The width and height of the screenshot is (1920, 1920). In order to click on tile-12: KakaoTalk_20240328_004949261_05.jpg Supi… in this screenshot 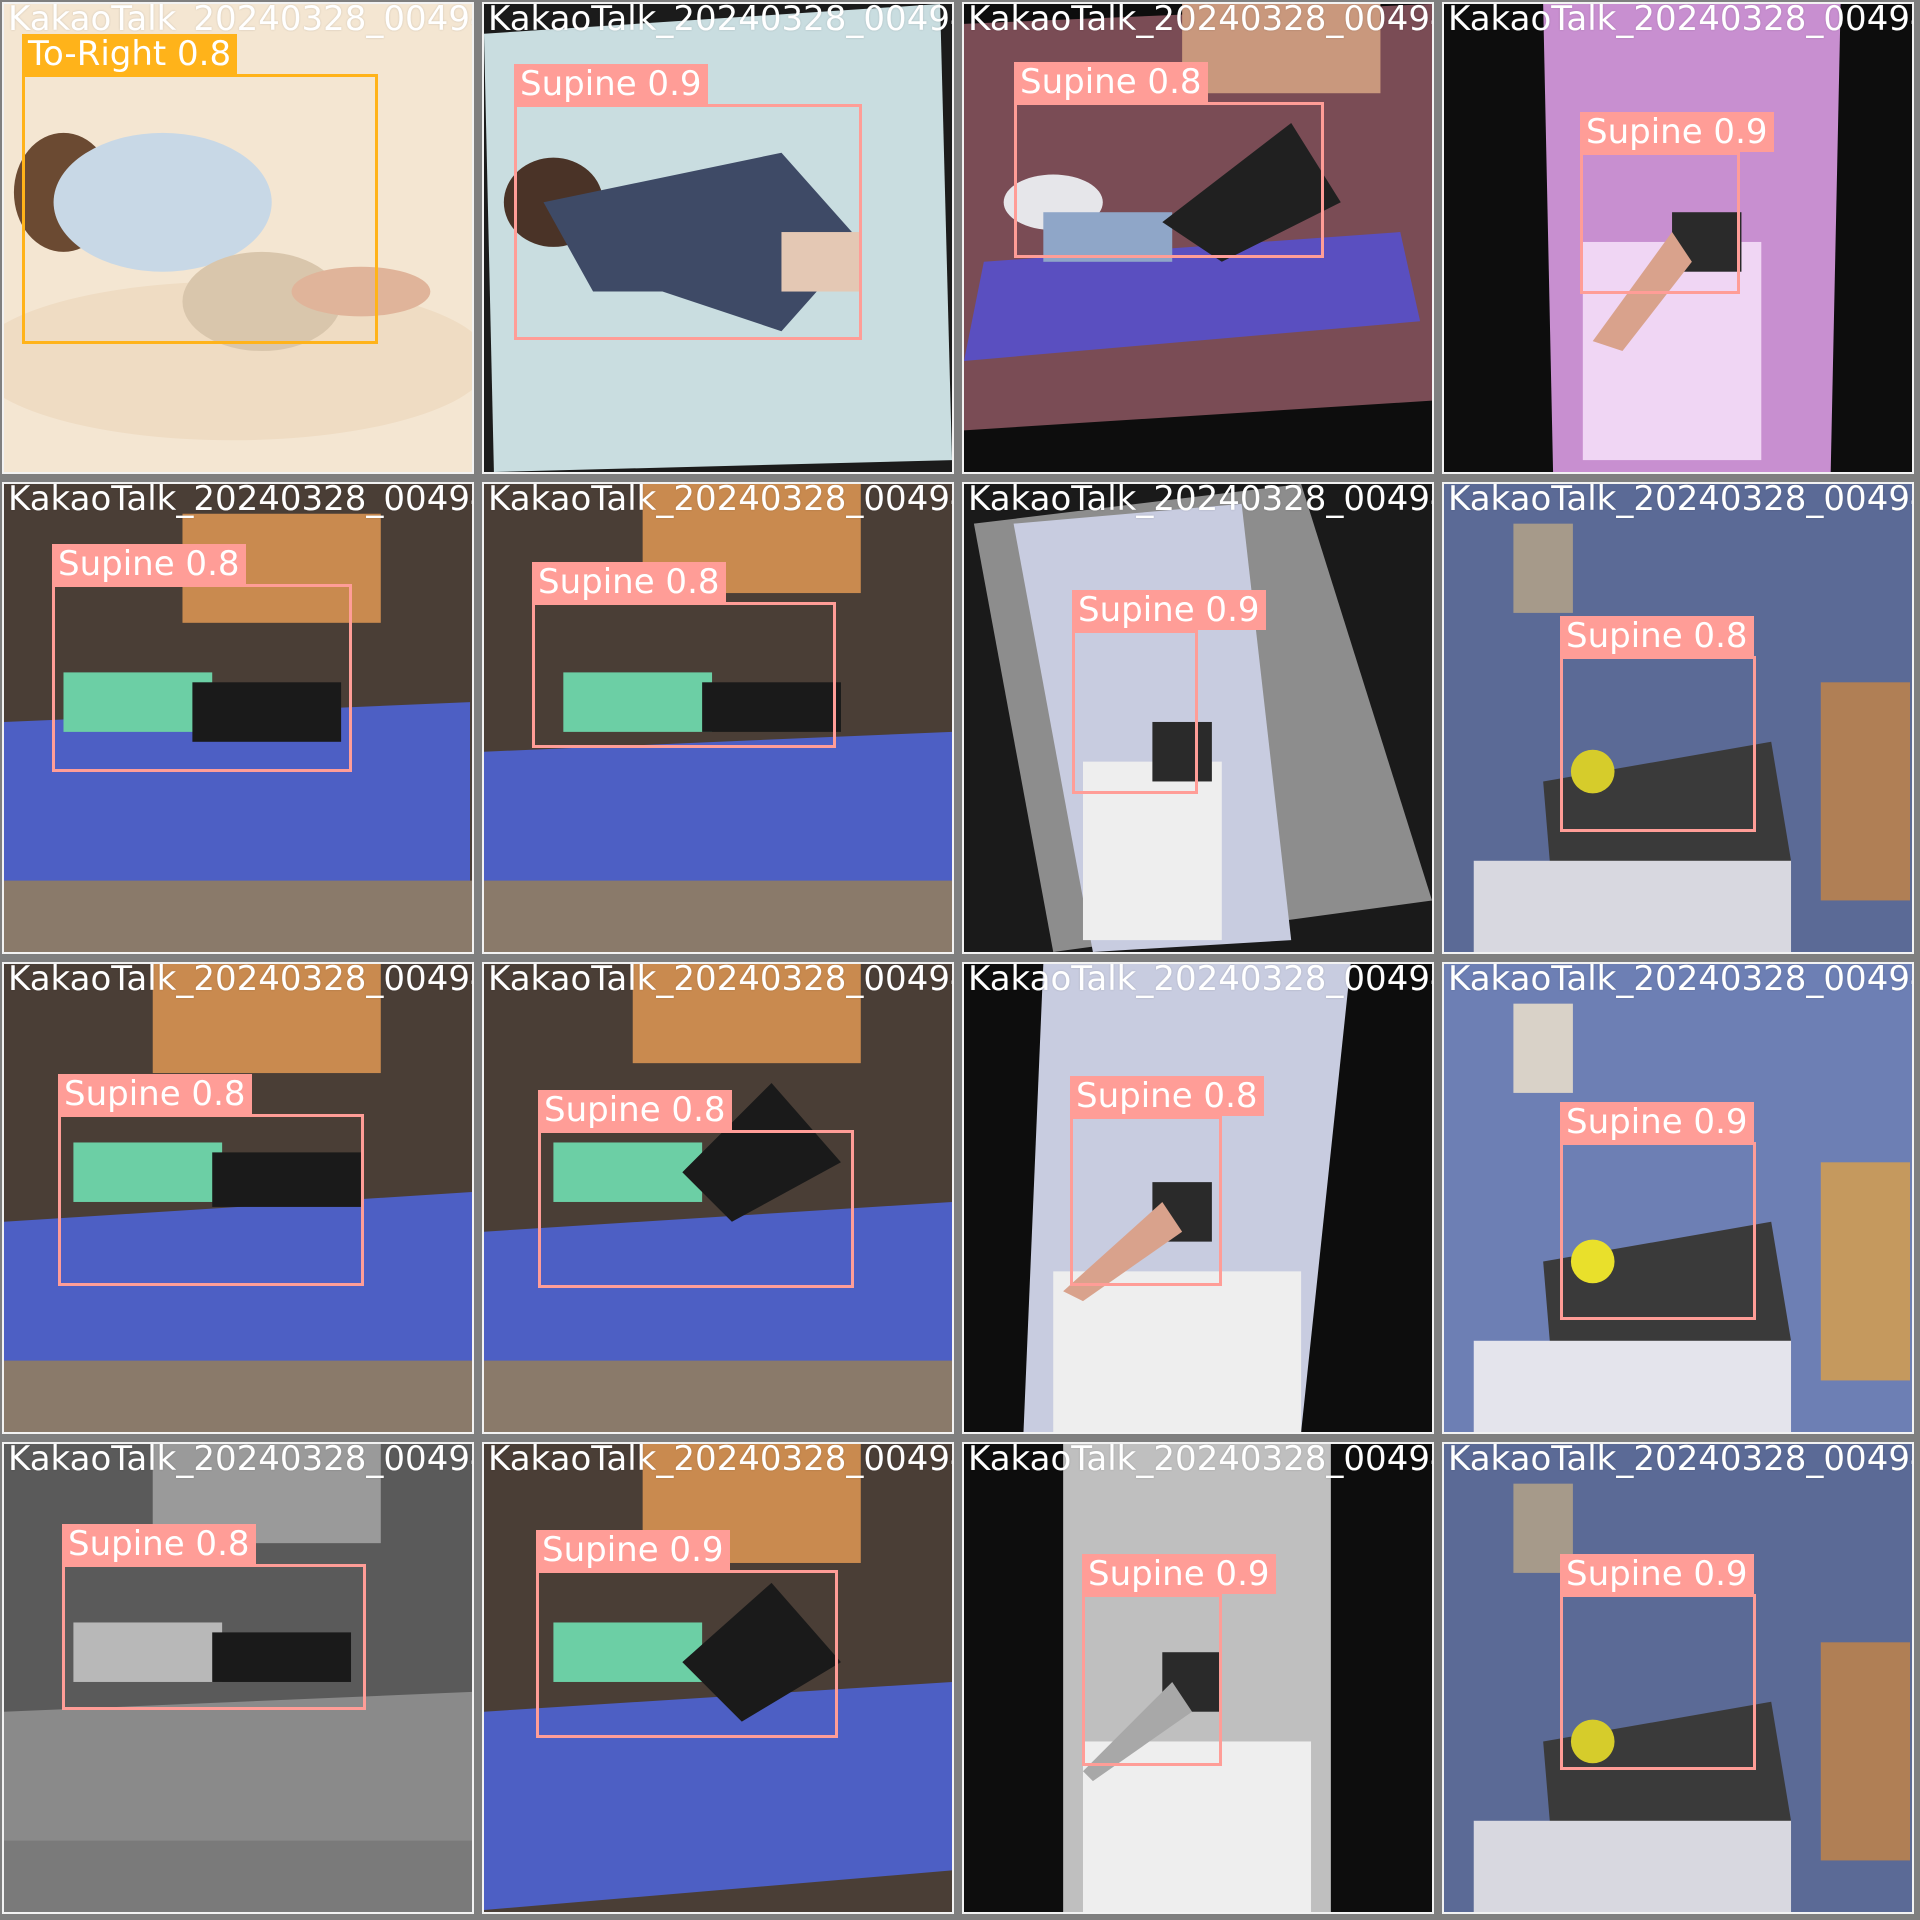, I will do `click(1678, 1198)`.